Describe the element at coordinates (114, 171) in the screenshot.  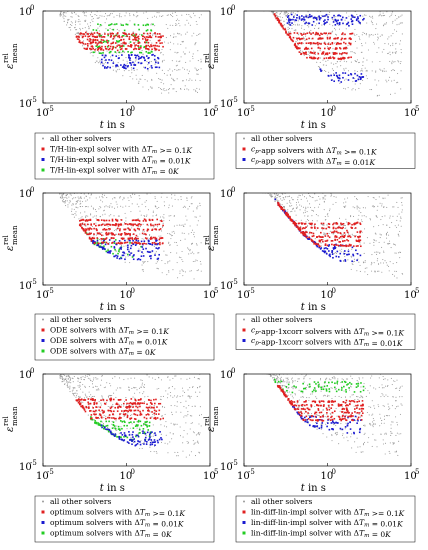
I see `legend-entry: T/H-lin-expl solver with ΔTm = 0K` at that location.